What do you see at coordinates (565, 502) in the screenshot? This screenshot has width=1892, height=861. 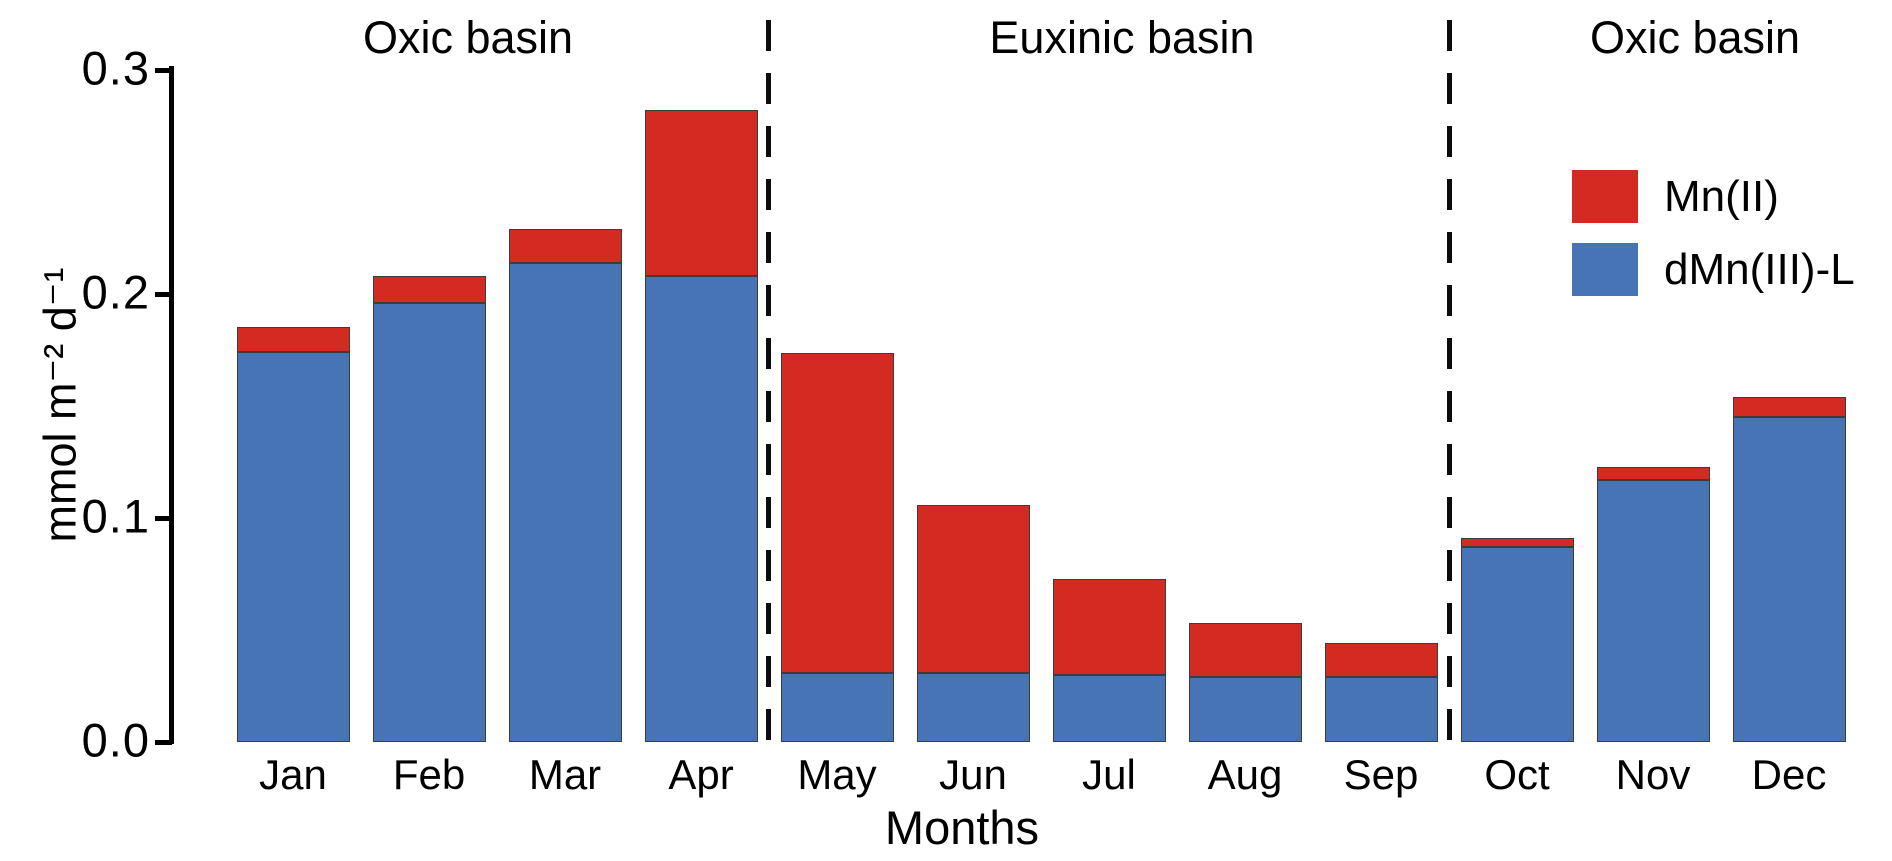 I see `bar-mar-dmn3-segment` at bounding box center [565, 502].